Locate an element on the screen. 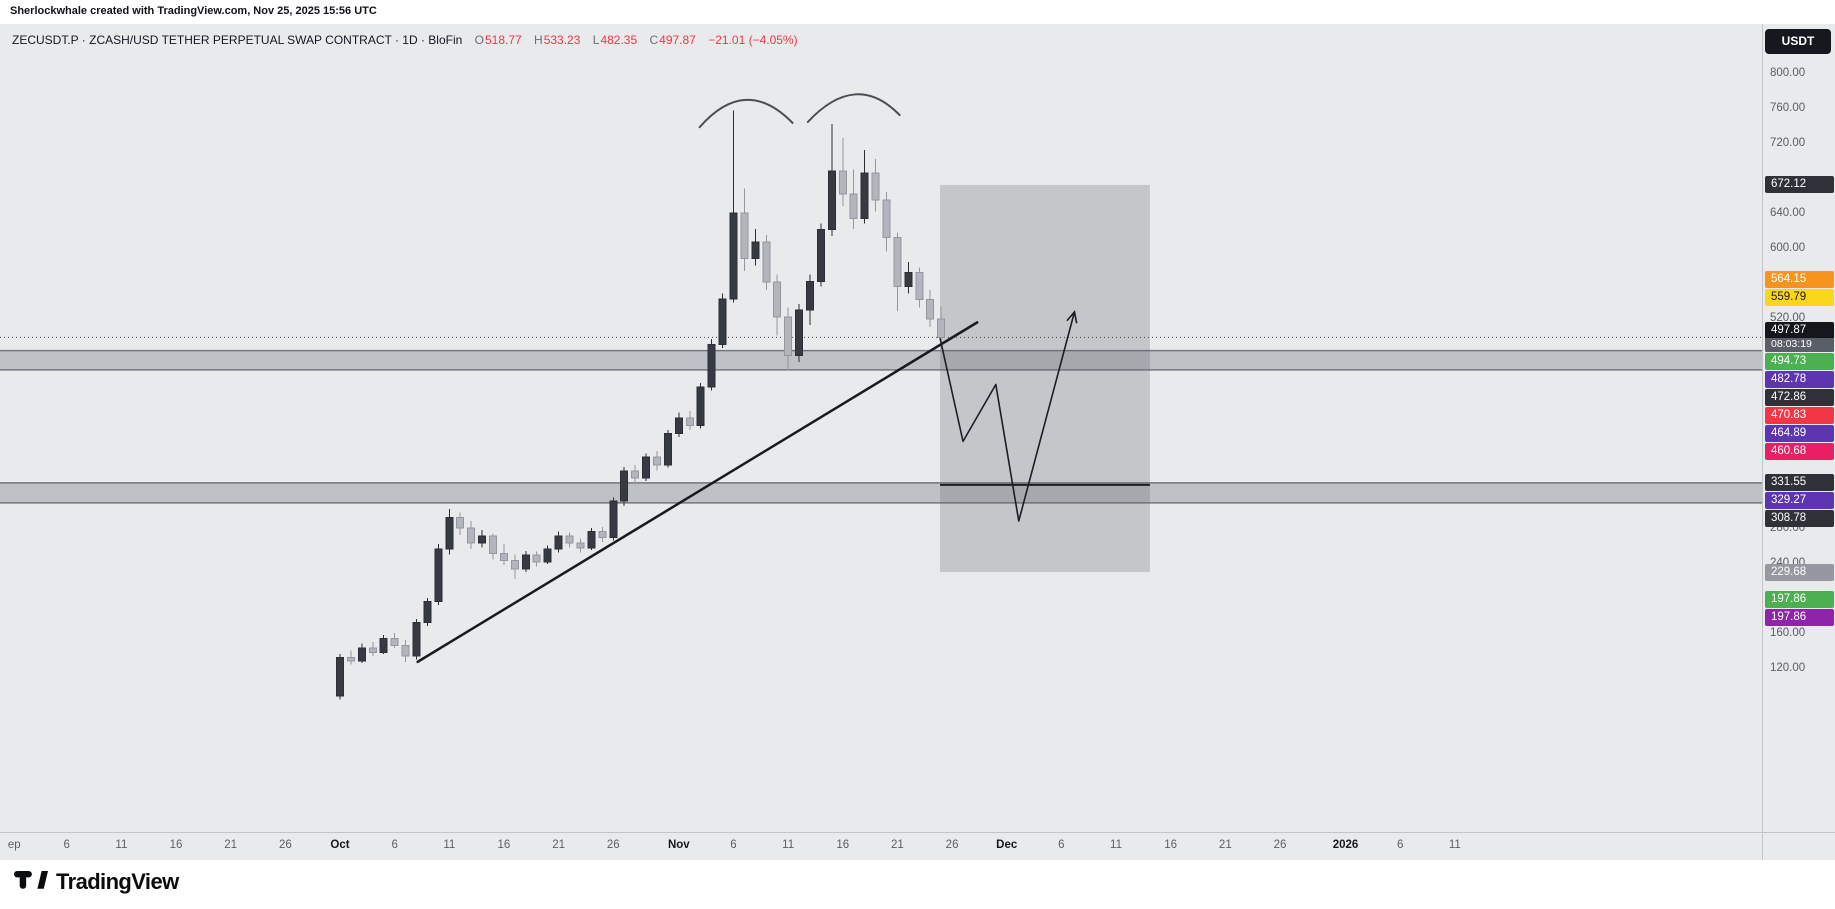  price-level-badge: 464.89 is located at coordinates (1799, 434).